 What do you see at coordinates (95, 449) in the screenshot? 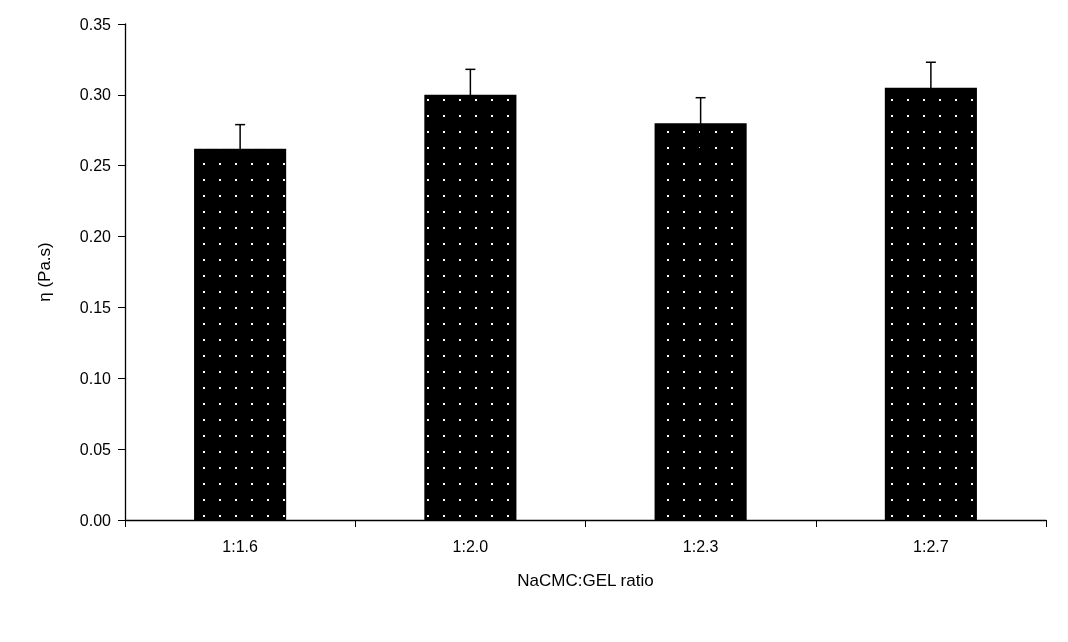
I see `y-tick-label: 0.05` at bounding box center [95, 449].